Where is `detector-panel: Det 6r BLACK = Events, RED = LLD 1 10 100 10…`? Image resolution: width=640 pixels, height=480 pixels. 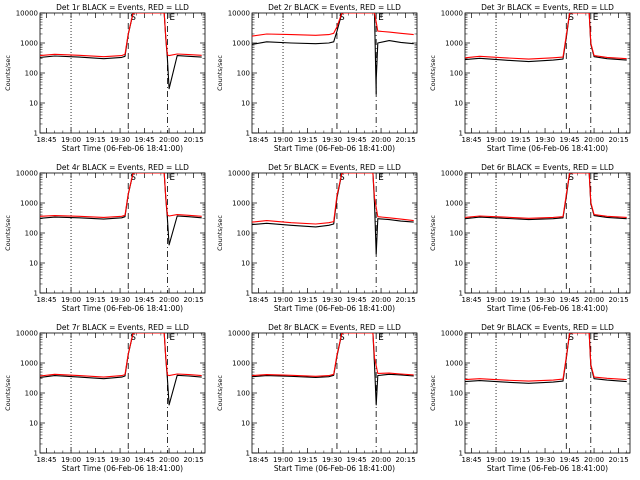
detector-panel: Det 6r BLACK = Events, RED = LLD 1 10 100 10… is located at coordinates (530, 238).